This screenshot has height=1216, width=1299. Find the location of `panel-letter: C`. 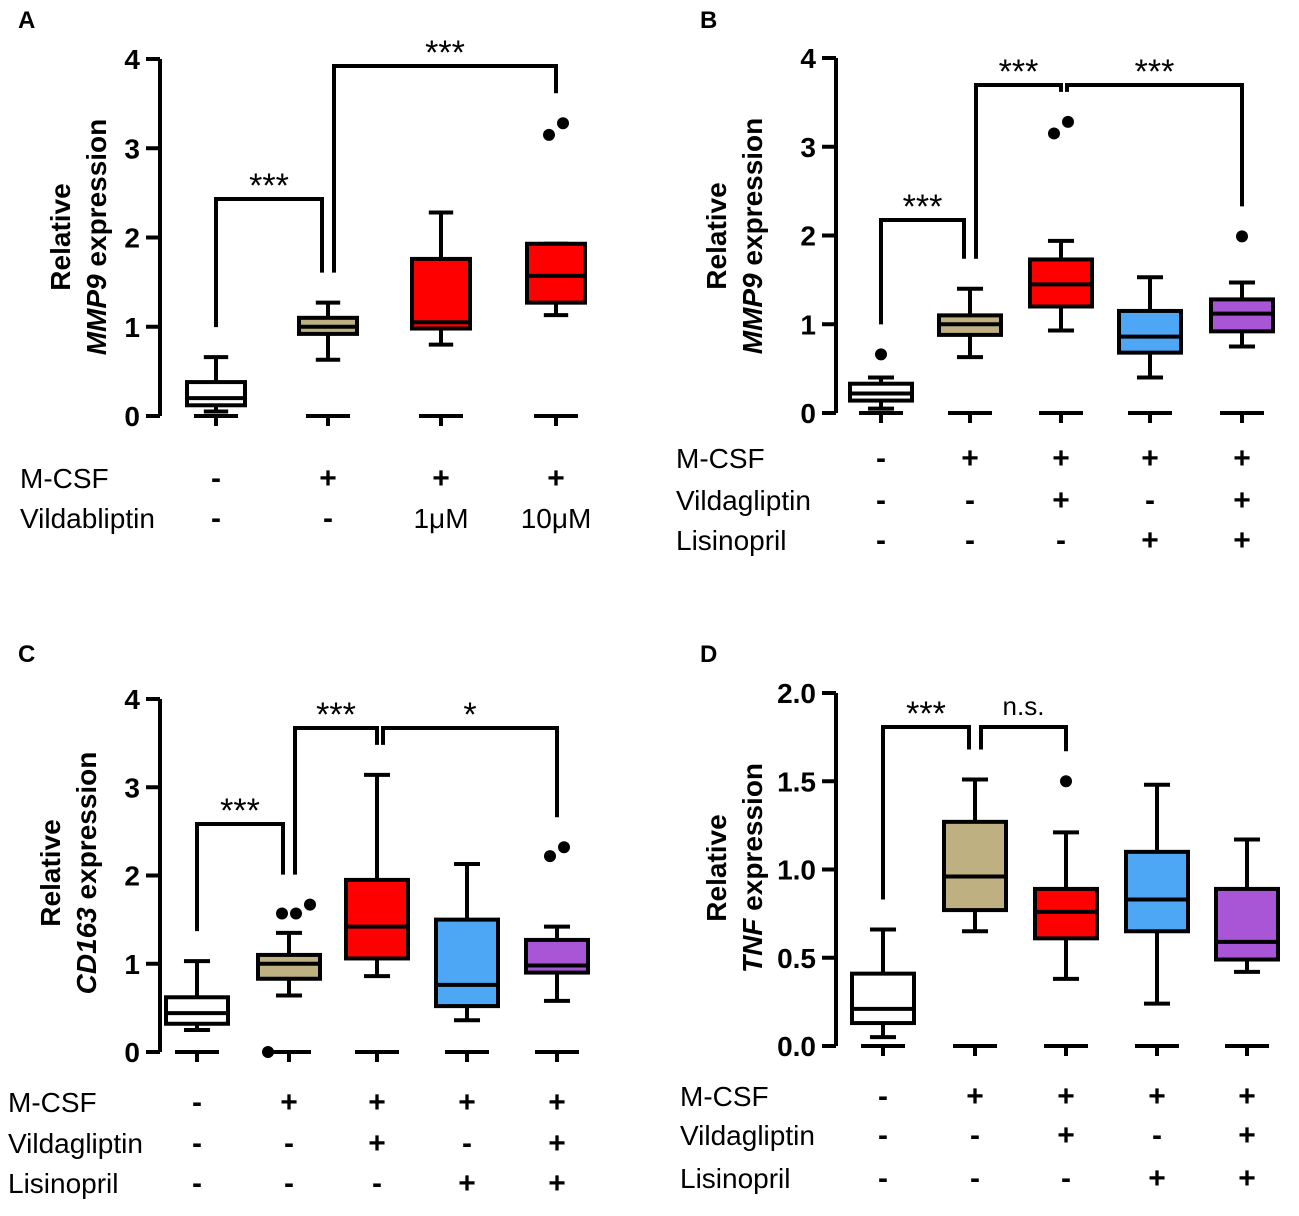

panel-letter: C is located at coordinates (26, 654).